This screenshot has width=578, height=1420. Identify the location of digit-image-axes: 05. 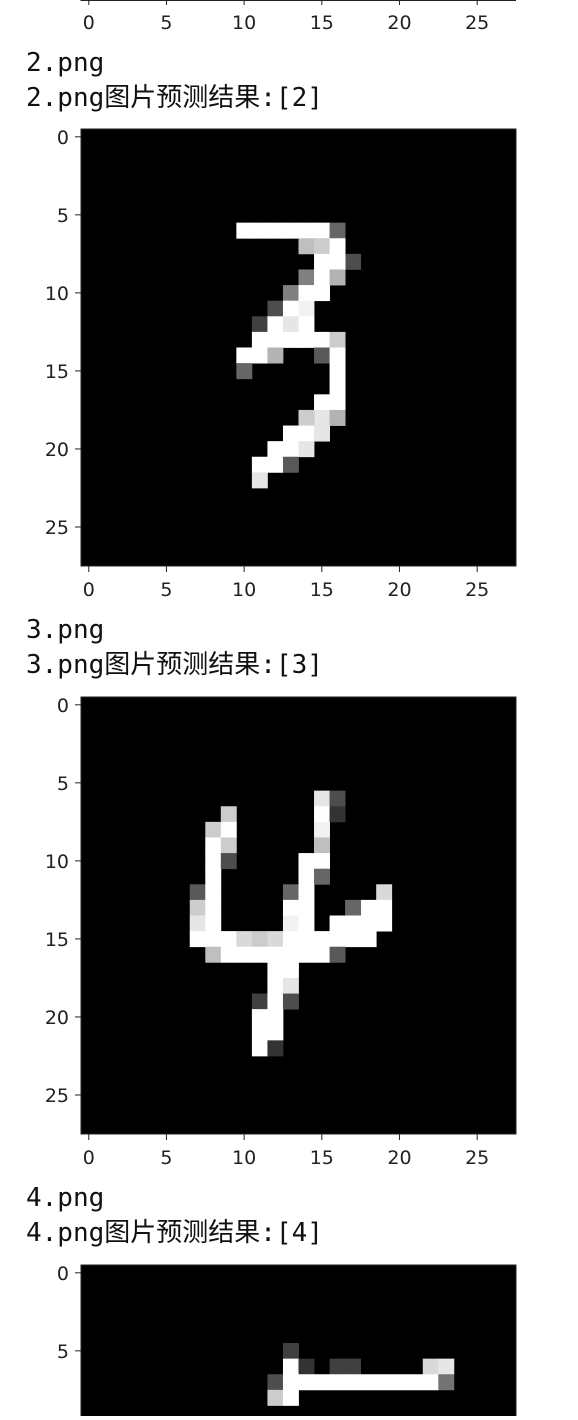
(287, 1341).